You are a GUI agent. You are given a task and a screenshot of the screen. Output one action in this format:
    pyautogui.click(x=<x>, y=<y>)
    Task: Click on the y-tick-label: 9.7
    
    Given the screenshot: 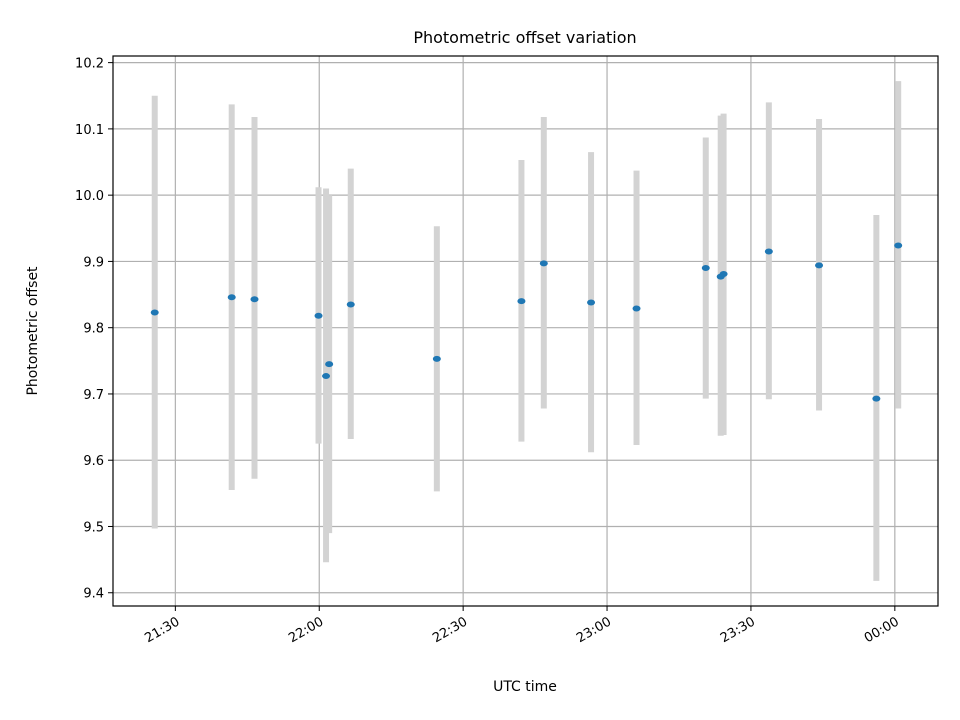 What is the action you would take?
    pyautogui.click(x=93, y=395)
    